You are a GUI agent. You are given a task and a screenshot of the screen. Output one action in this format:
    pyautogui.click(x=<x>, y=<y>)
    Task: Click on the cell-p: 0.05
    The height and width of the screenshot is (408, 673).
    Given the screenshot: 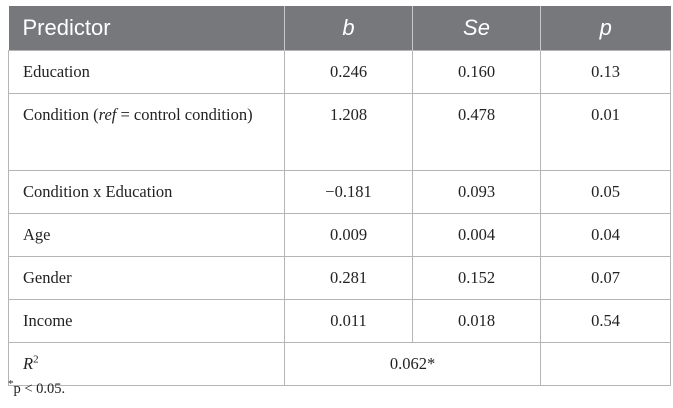 What is the action you would take?
    pyautogui.click(x=605, y=192)
    